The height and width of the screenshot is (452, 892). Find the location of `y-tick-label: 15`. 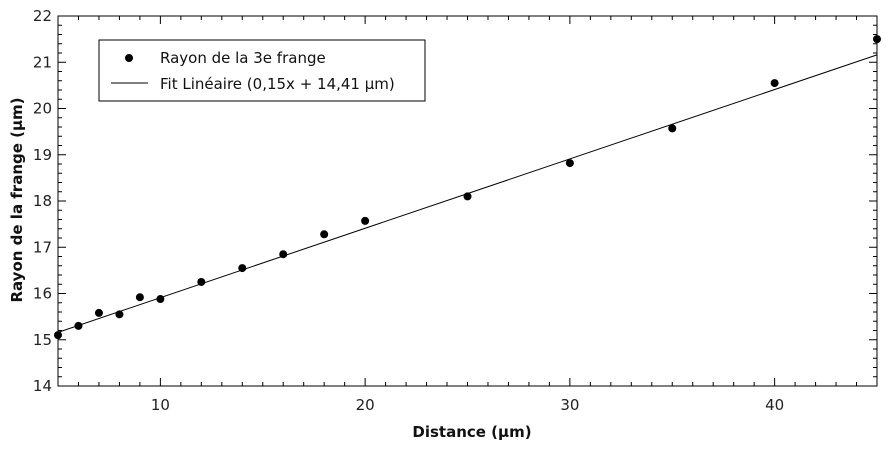

y-tick-label: 15 is located at coordinates (42, 340).